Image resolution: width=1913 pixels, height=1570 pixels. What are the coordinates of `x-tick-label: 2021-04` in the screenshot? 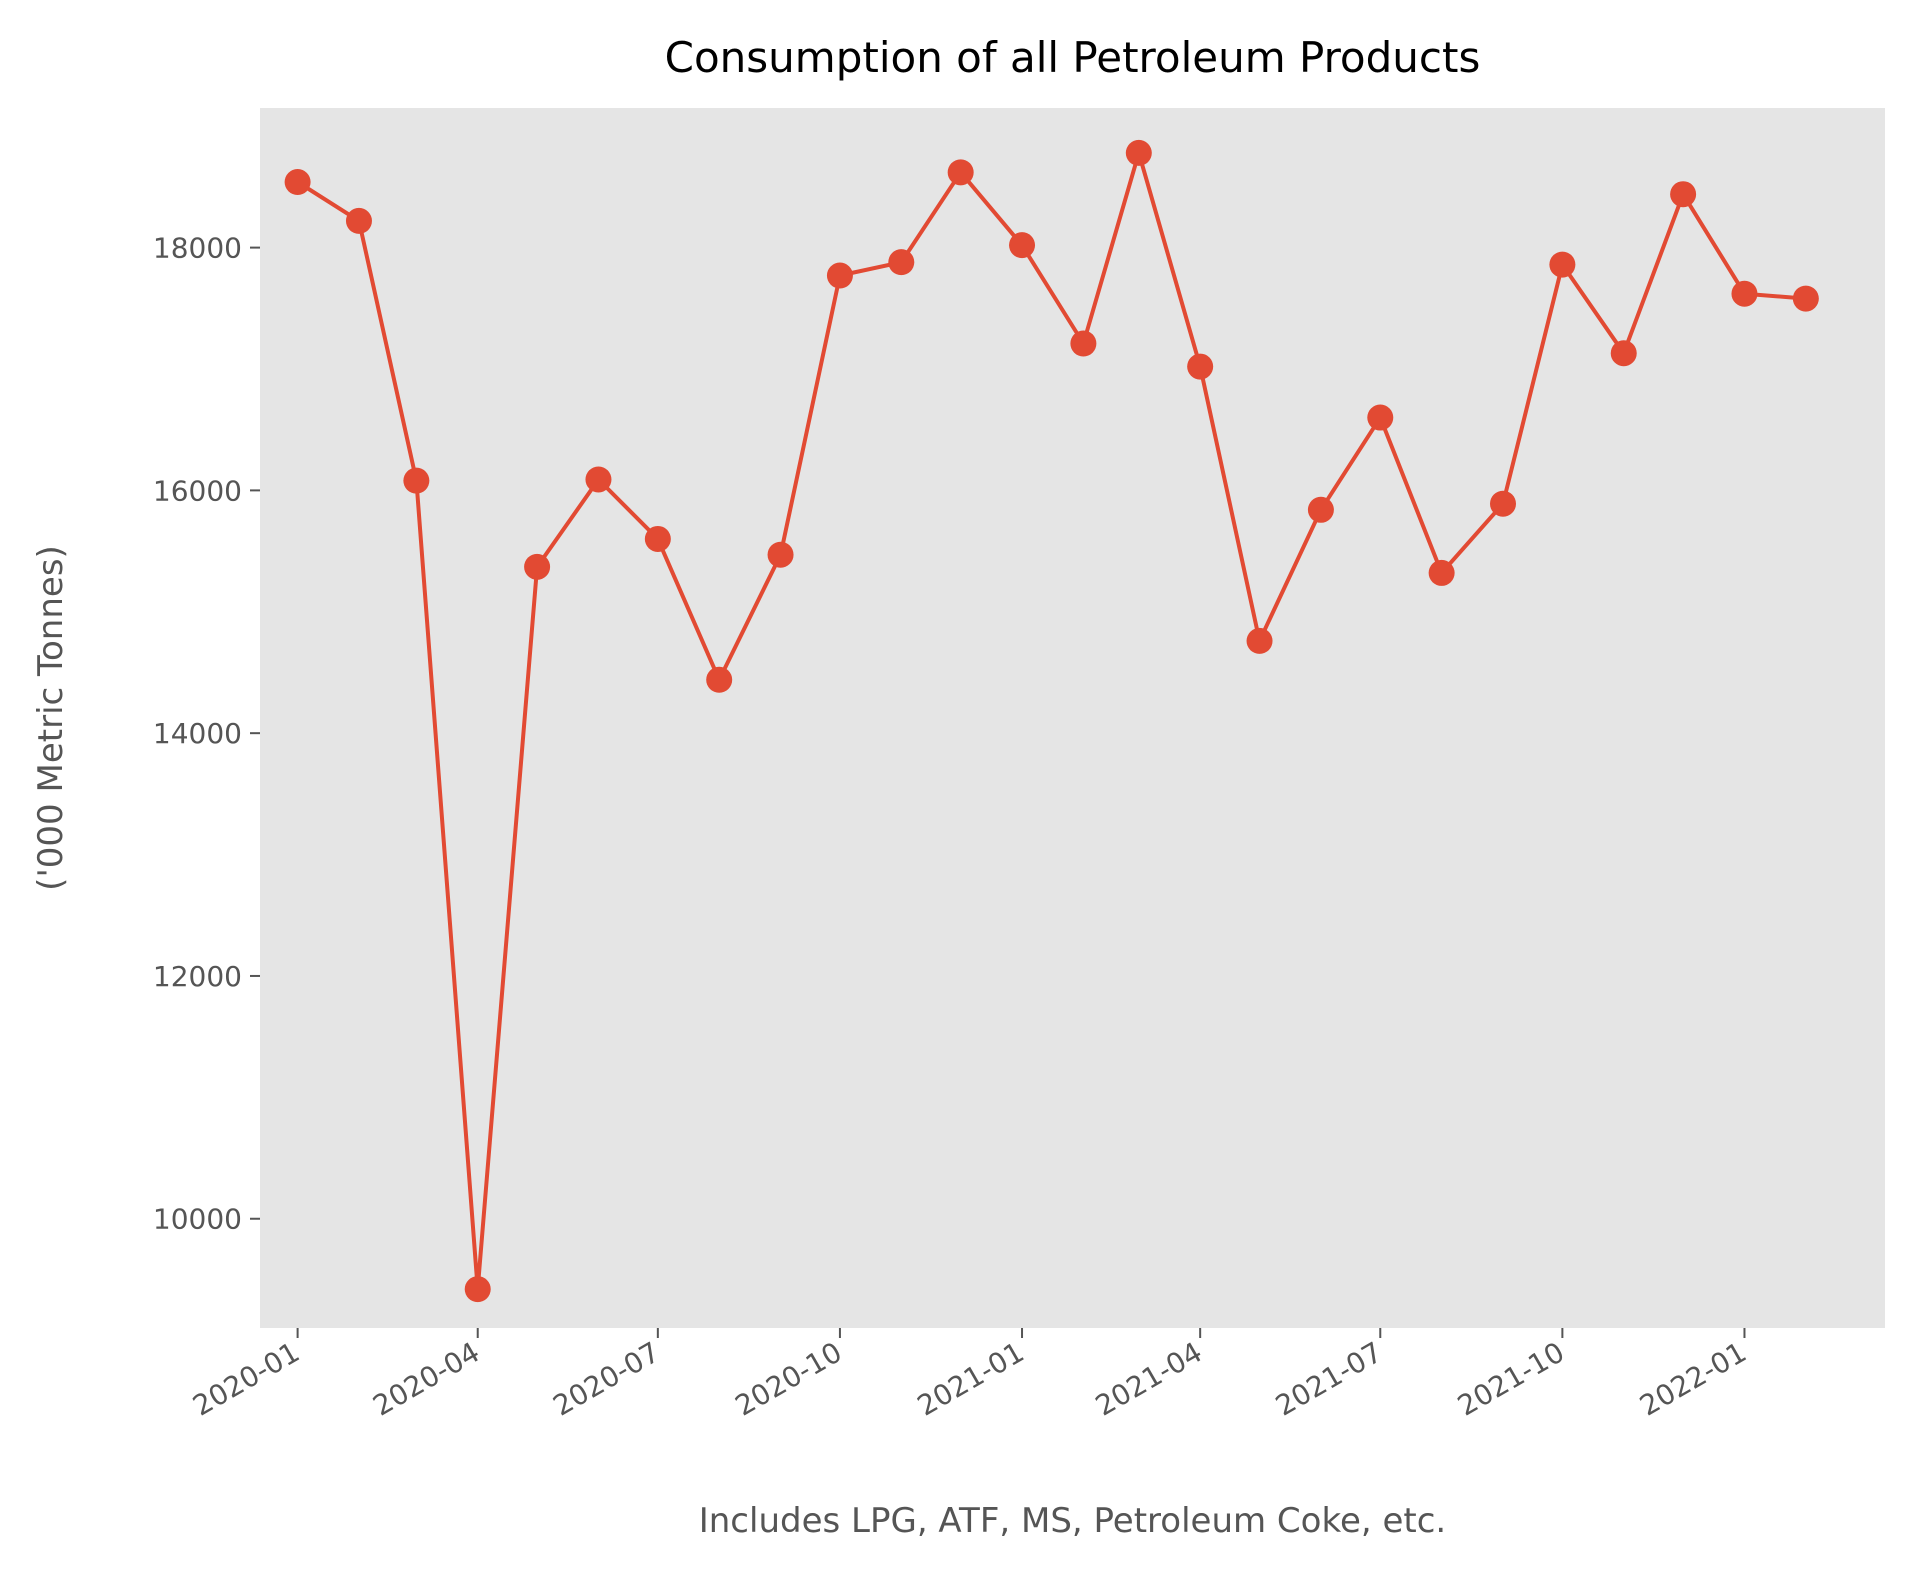 It's located at (1149, 1378).